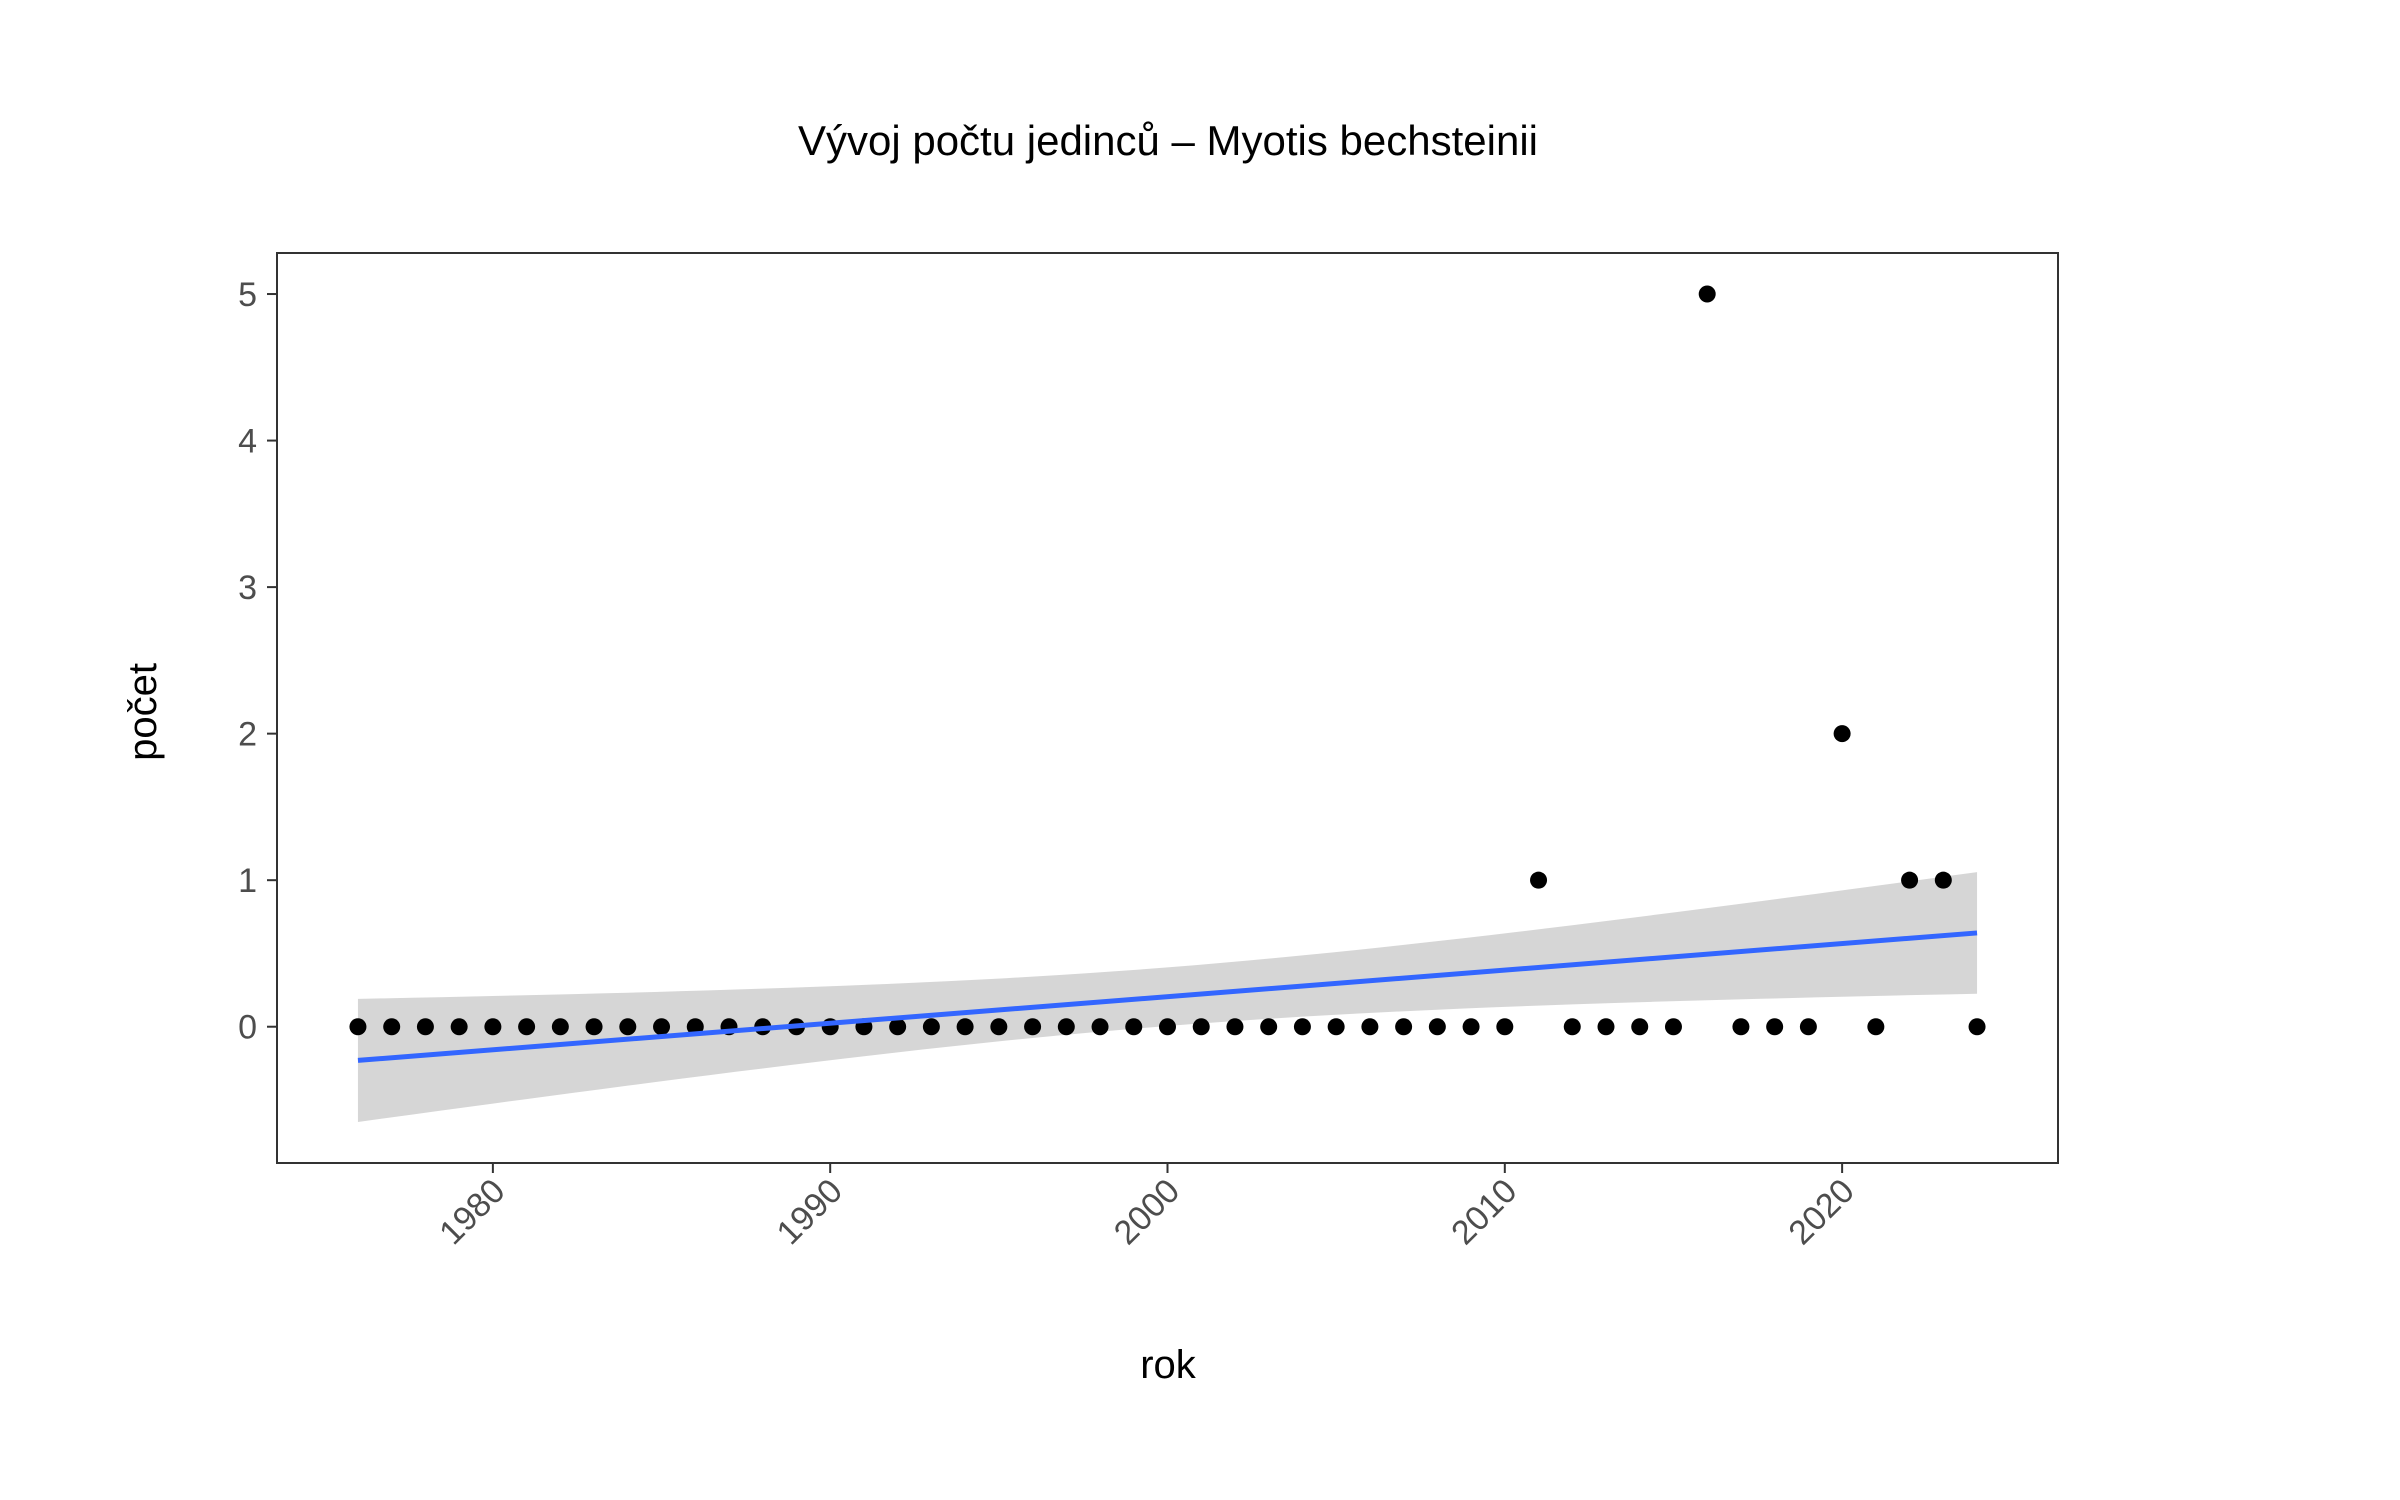  What do you see at coordinates (1168, 140) in the screenshot?
I see `chart-title: Vývoj počtu jedinců – Myotis bechsteinii` at bounding box center [1168, 140].